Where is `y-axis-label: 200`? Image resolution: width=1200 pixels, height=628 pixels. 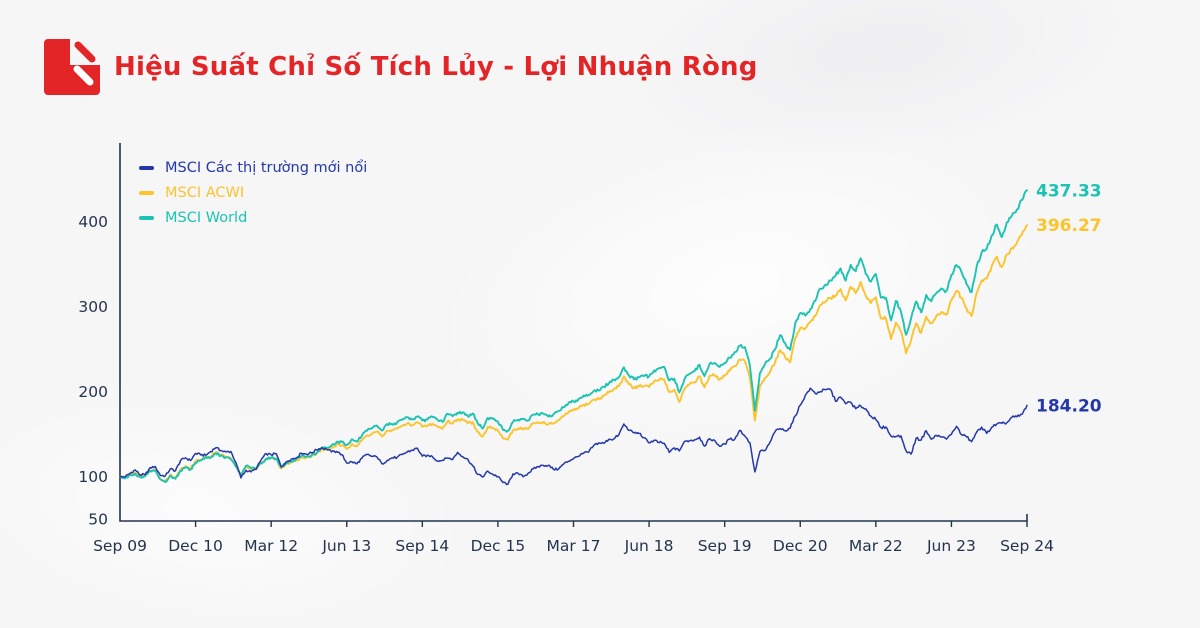 y-axis-label: 200 is located at coordinates (93, 392).